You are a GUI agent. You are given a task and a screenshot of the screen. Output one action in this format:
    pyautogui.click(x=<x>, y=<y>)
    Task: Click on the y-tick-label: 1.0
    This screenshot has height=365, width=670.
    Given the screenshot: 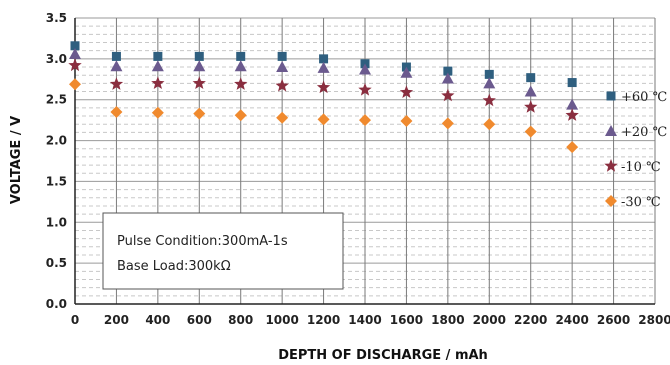 What is the action you would take?
    pyautogui.click(x=56, y=222)
    